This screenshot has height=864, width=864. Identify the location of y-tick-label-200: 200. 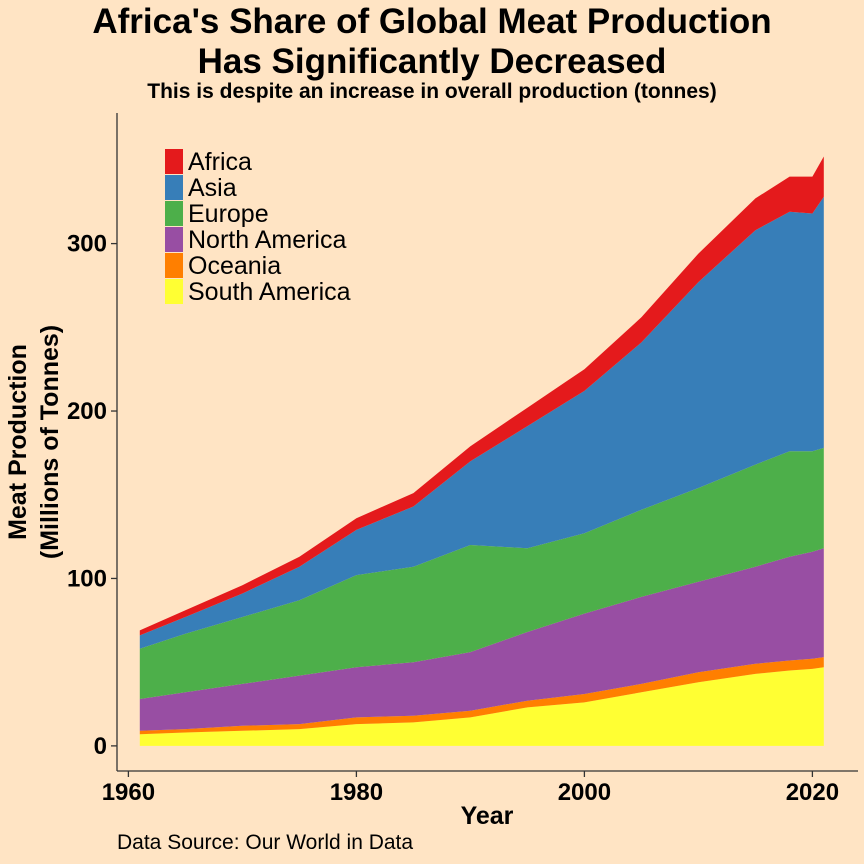
(87, 411).